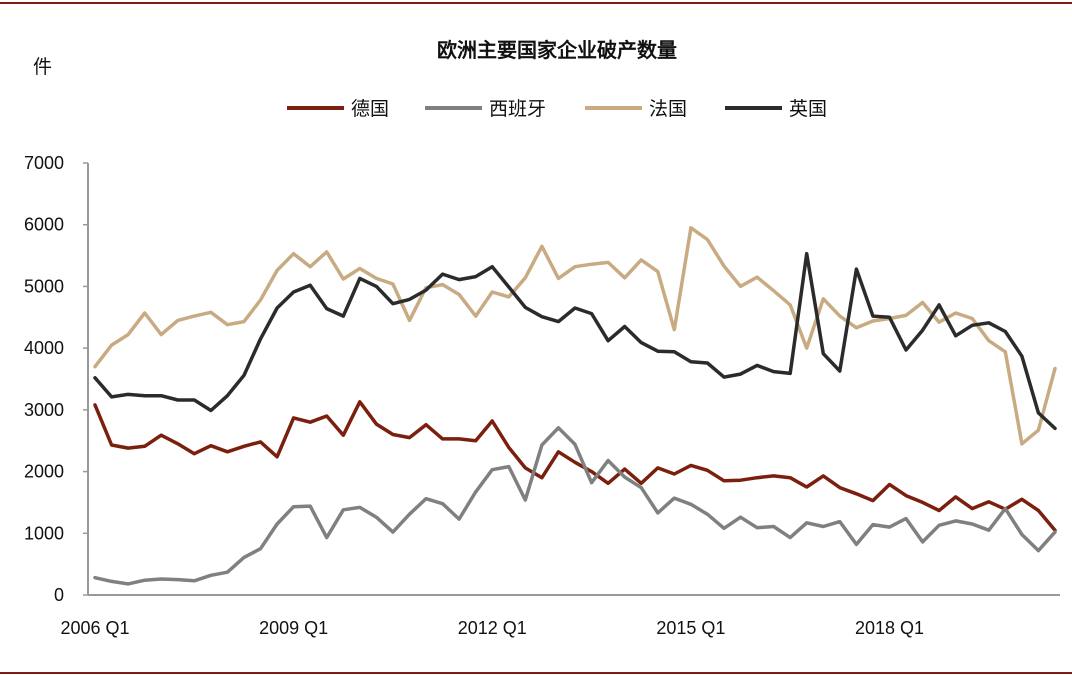 This screenshot has width=1072, height=675. What do you see at coordinates (370, 109) in the screenshot?
I see `legend-label: 德国` at bounding box center [370, 109].